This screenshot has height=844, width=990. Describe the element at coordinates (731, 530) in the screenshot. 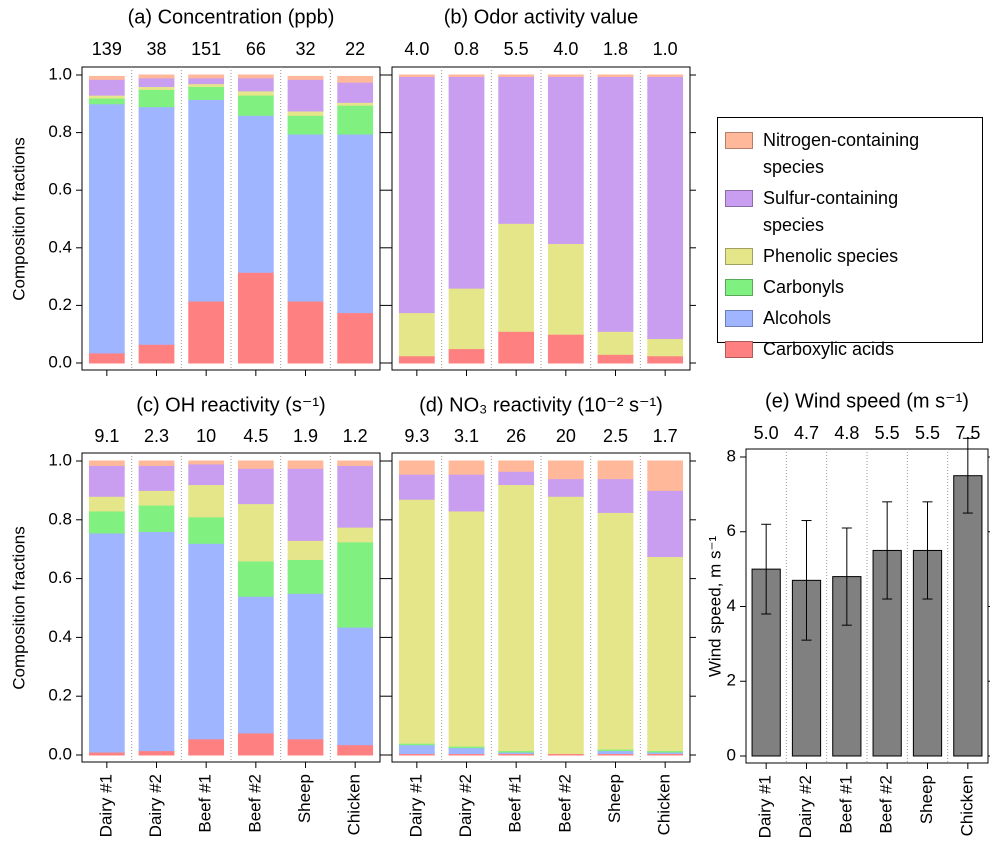

I see `y-tick-label: 6` at that location.